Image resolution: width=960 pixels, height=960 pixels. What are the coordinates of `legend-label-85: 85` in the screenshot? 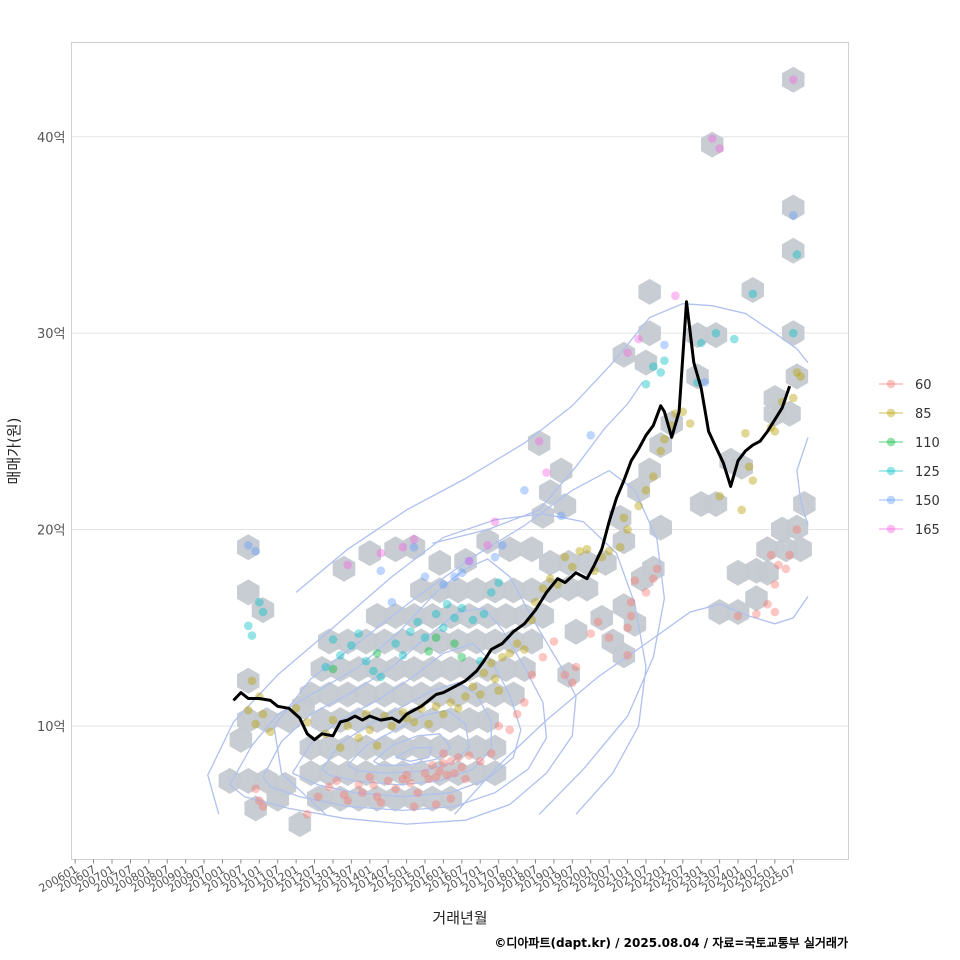 It's located at (923, 414).